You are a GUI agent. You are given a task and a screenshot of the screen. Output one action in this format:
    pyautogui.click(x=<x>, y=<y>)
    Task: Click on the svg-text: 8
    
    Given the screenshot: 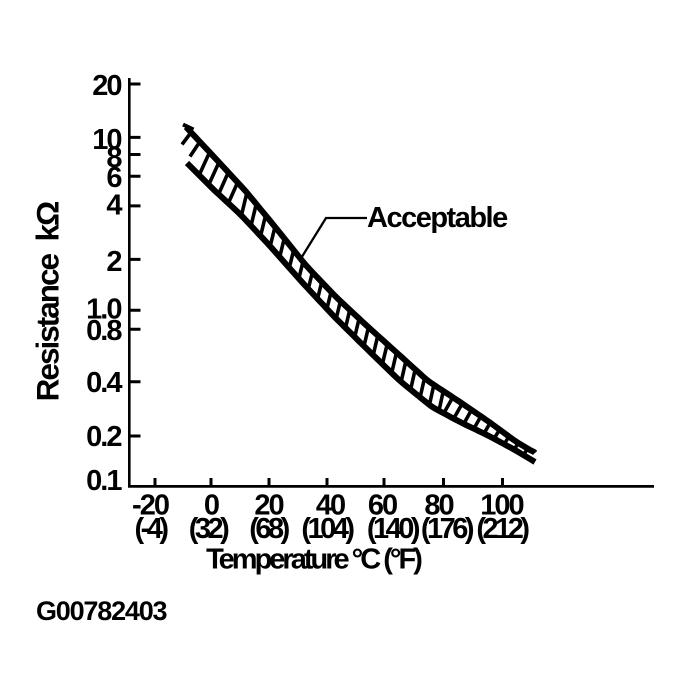 What is the action you would take?
    pyautogui.click(x=114, y=158)
    